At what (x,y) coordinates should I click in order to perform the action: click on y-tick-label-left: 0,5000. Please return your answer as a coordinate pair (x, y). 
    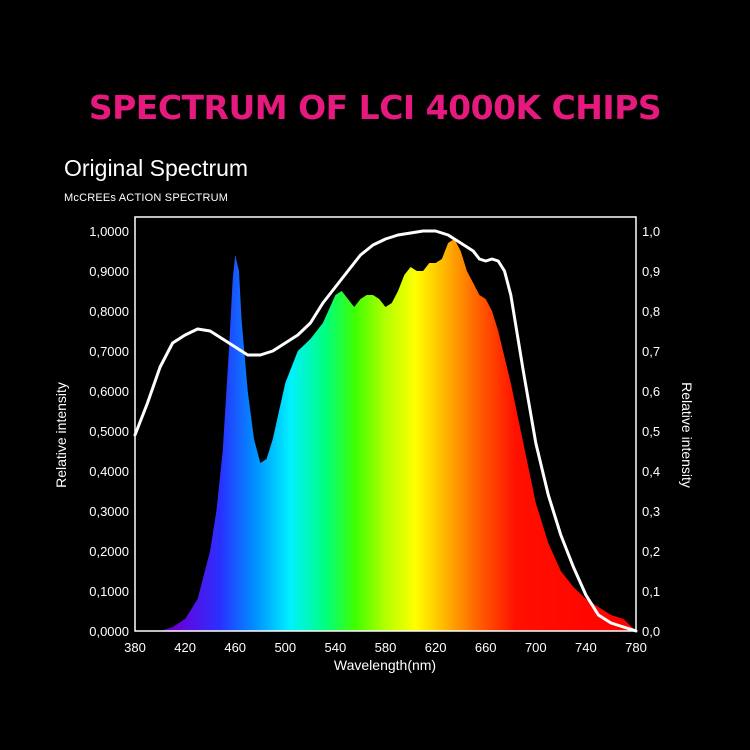
    Looking at the image, I should click on (109, 431).